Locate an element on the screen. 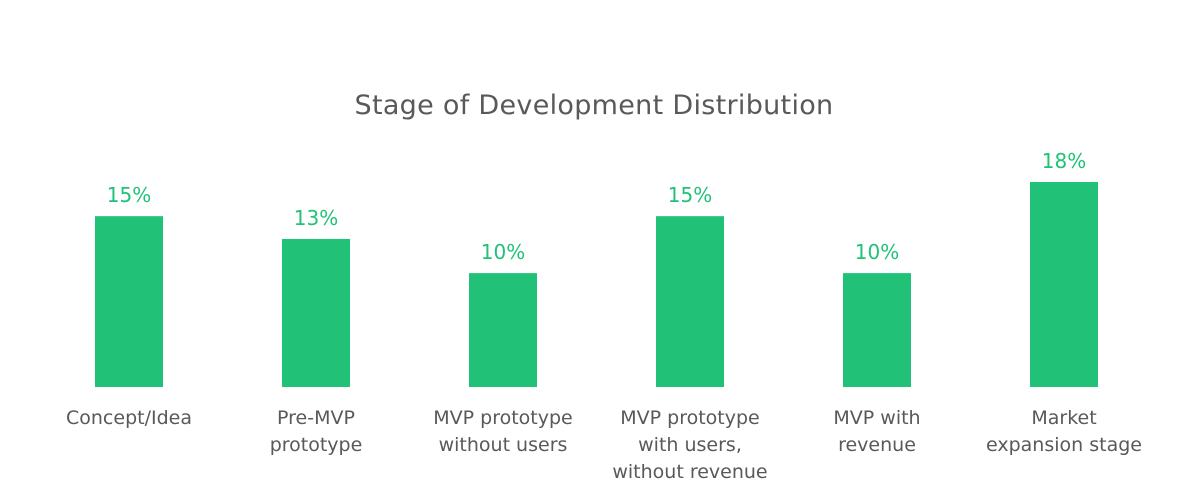 The width and height of the screenshot is (1188, 502). category-label-4: MVP prototype with users, without revenue is located at coordinates (689, 445).